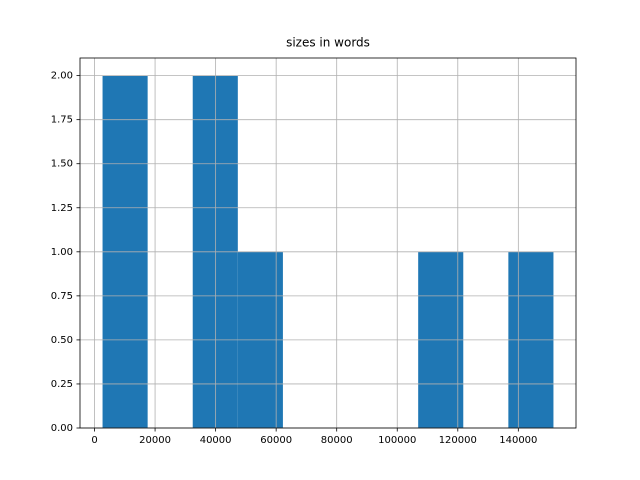 The image size is (640, 480). Describe the element at coordinates (62, 164) in the screenshot. I see `y-tick-label: 1.50` at that location.